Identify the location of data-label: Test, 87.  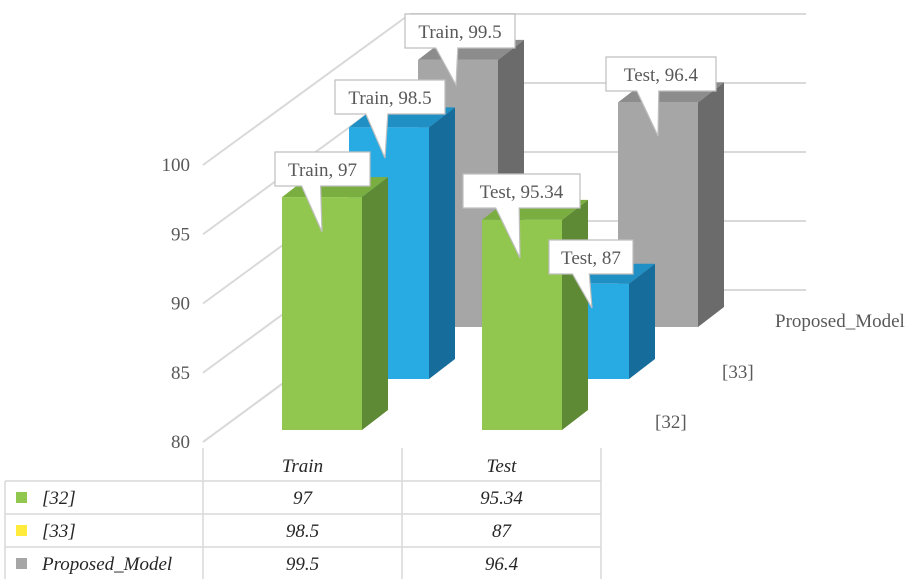
(591, 258).